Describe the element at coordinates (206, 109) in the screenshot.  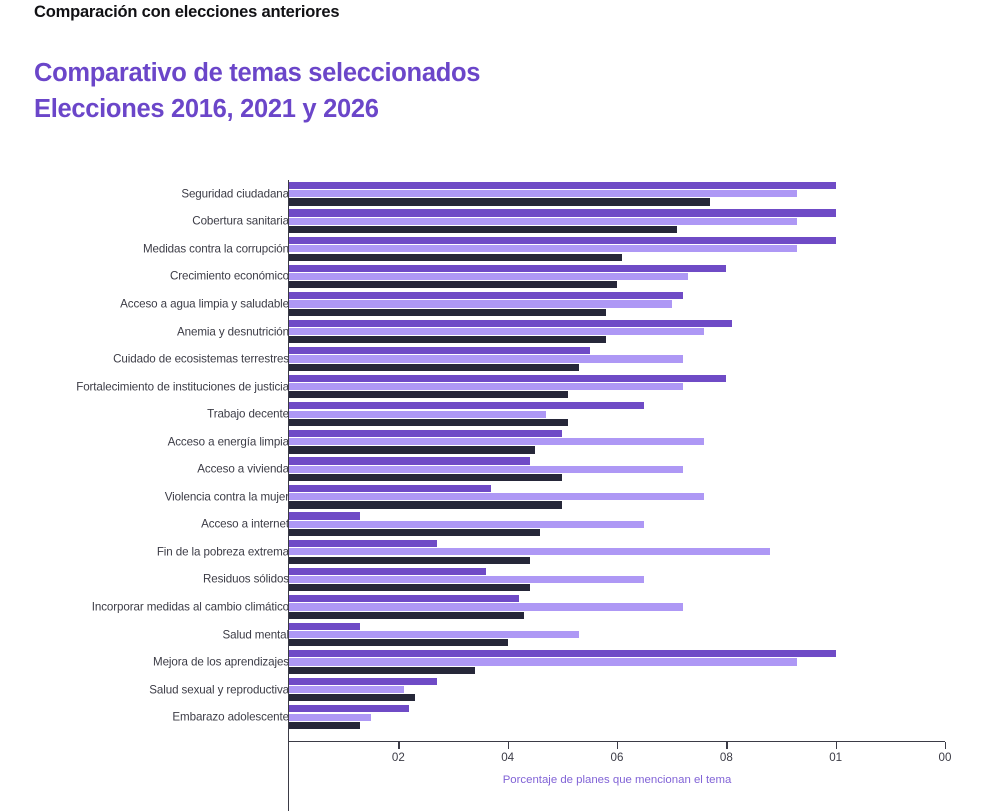
I see `page-title-line-2: Elecciones 2016, 2021 y 2026` at that location.